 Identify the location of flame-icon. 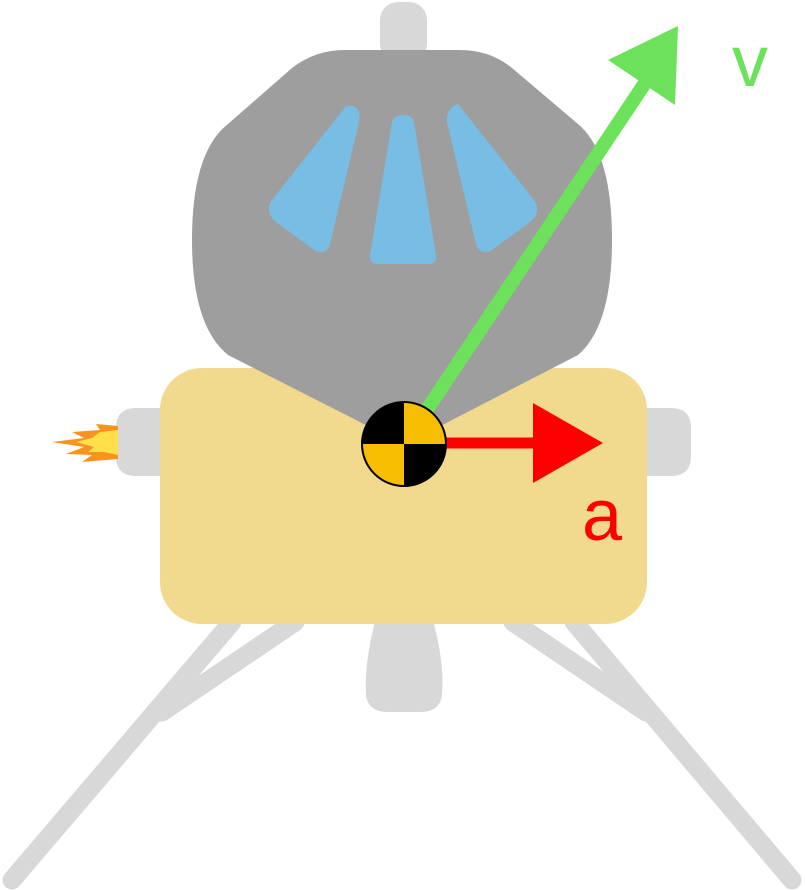
(85, 443).